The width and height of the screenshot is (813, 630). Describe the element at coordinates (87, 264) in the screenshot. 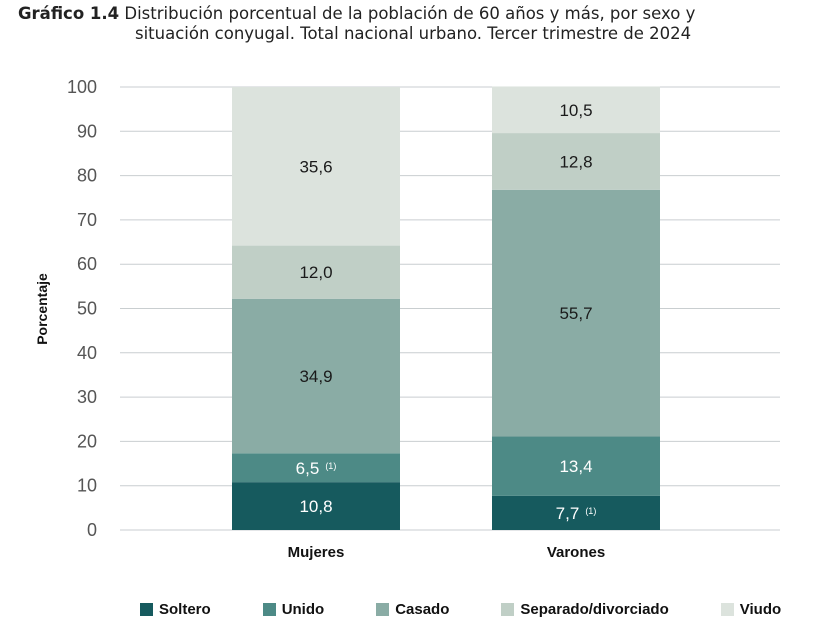

I see `y-tick-label: 60` at that location.